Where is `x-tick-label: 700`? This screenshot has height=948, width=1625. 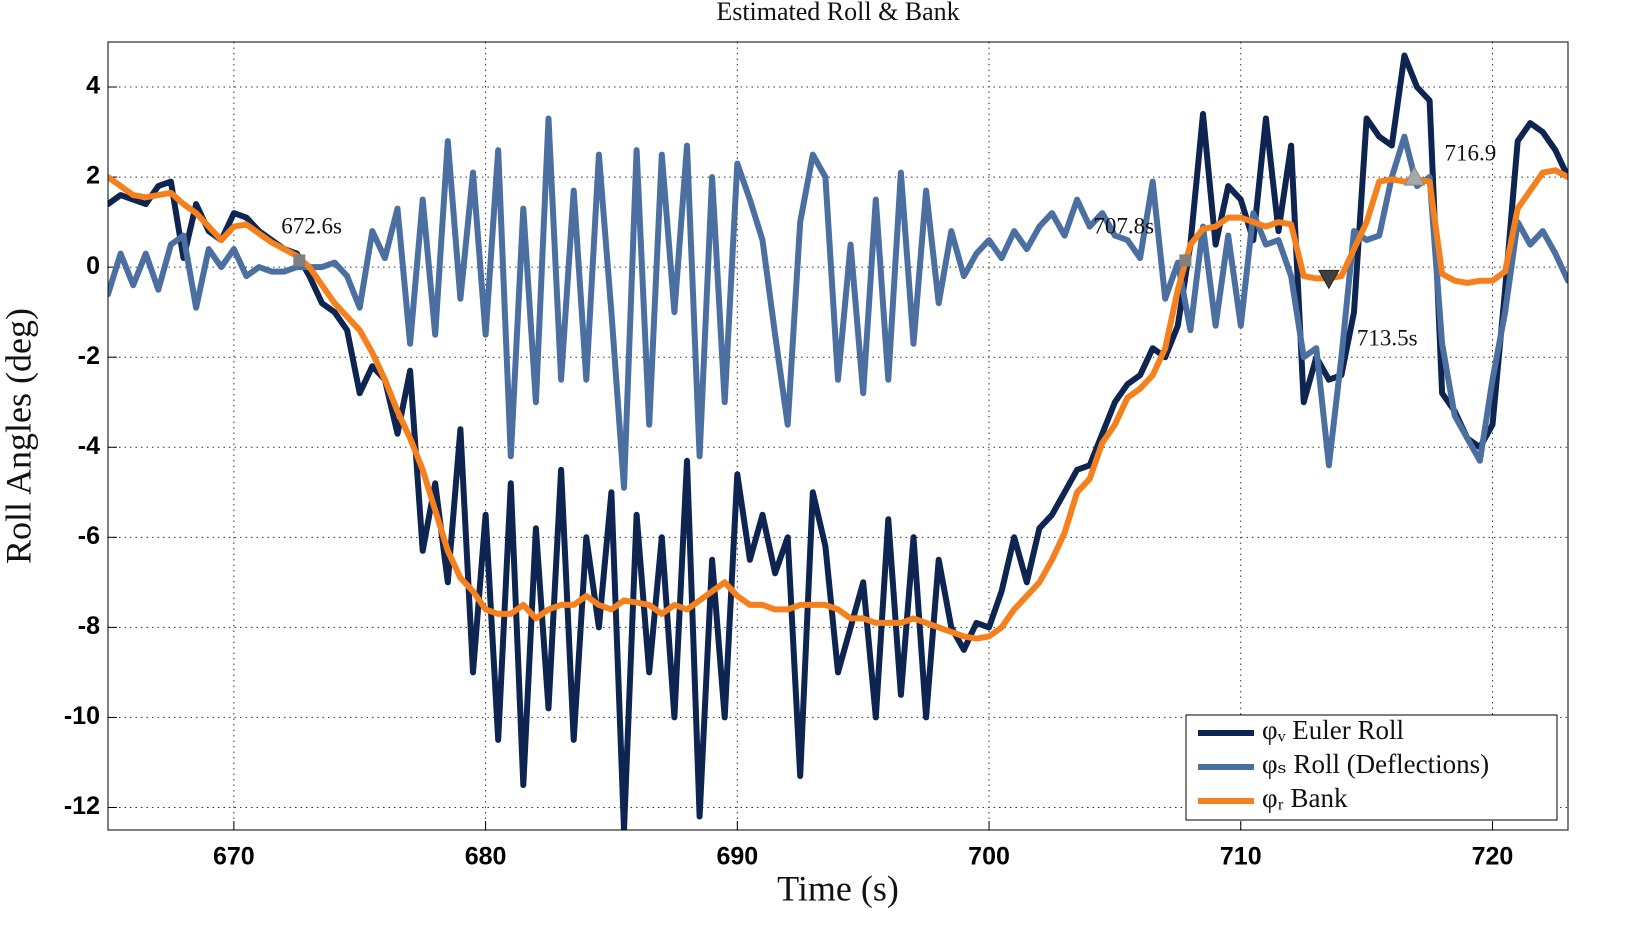 x-tick-label: 700 is located at coordinates (989, 857).